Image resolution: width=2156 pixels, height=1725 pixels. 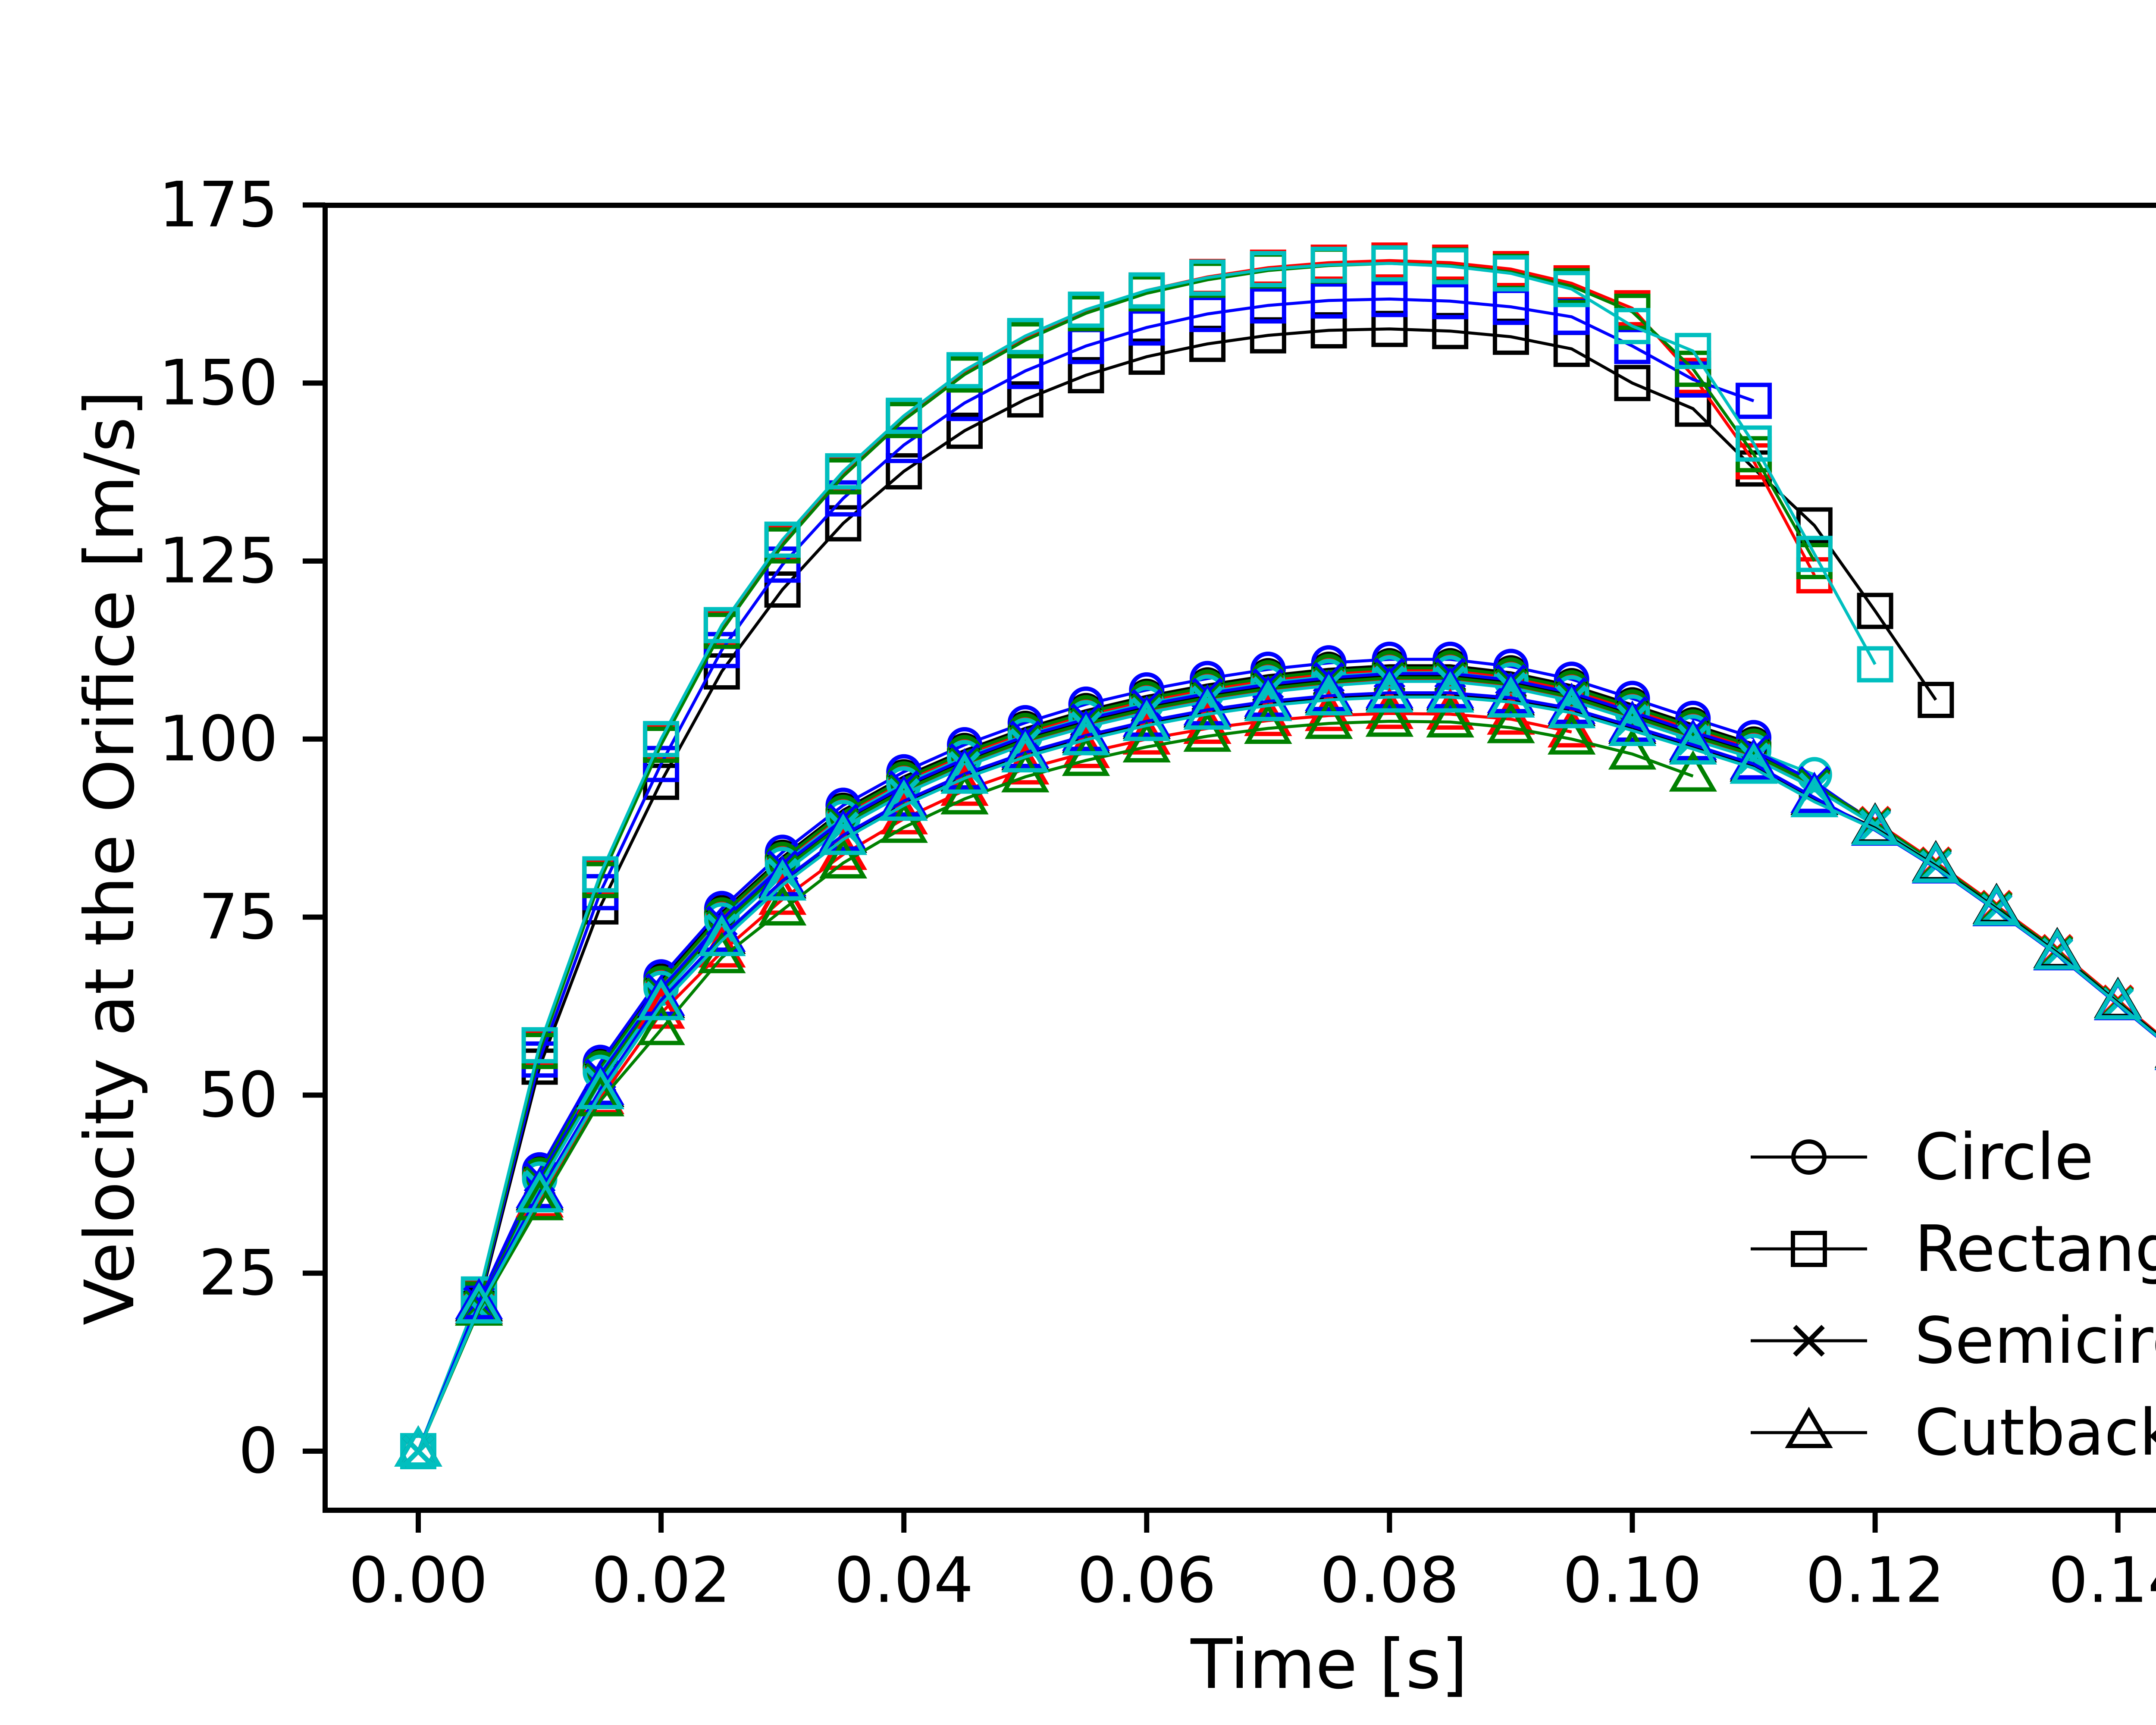 What do you see at coordinates (218, 562) in the screenshot?
I see `y-tick-label: 125` at bounding box center [218, 562].